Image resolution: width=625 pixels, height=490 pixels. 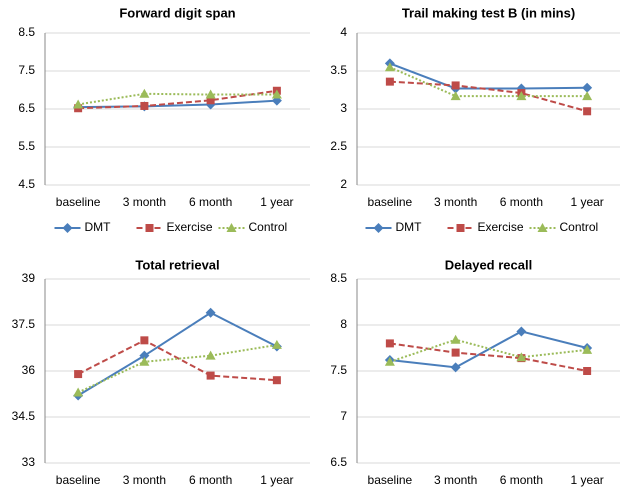 I want to click on y-tick-label: 4, so click(x=343, y=32).